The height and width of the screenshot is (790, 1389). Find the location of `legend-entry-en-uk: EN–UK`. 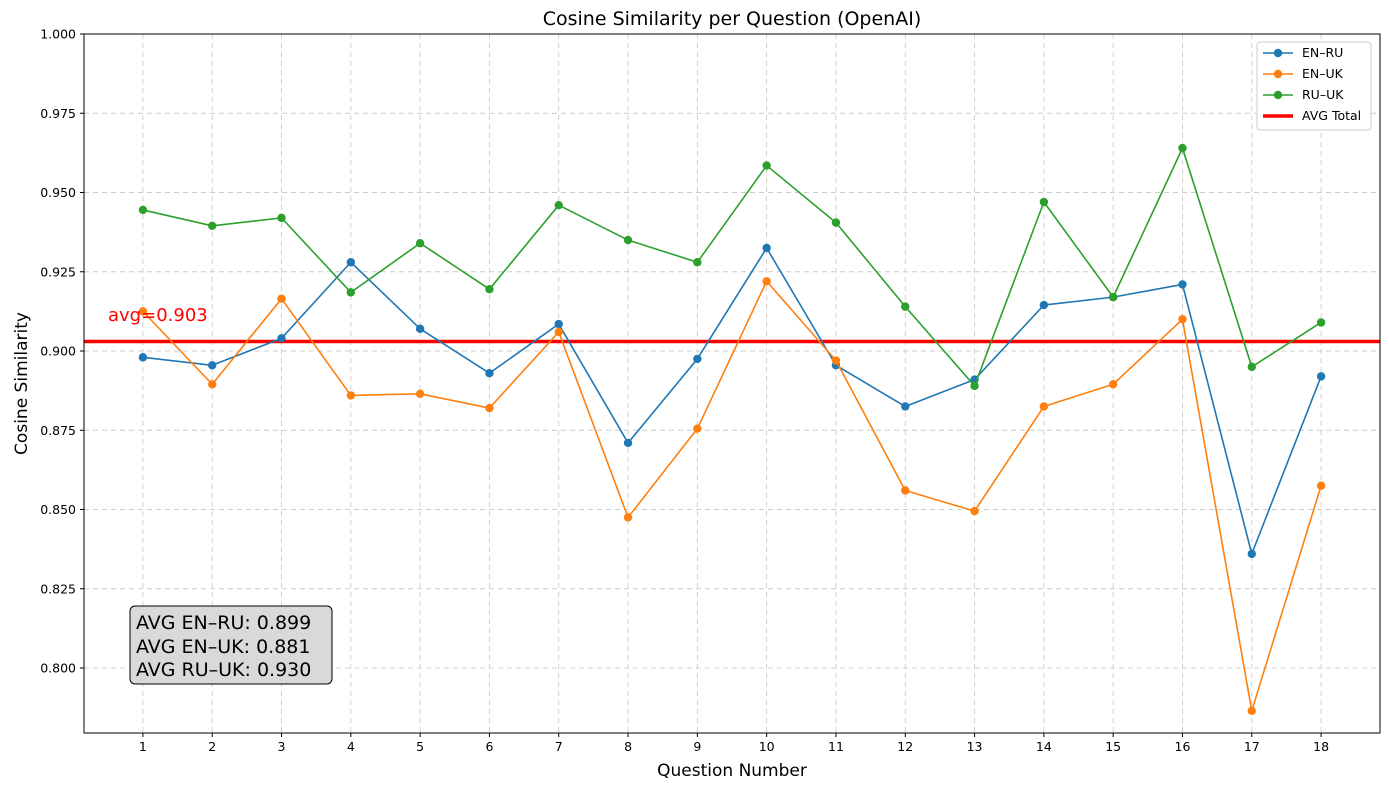

legend-entry-en-uk: EN–UK is located at coordinates (1303, 73).